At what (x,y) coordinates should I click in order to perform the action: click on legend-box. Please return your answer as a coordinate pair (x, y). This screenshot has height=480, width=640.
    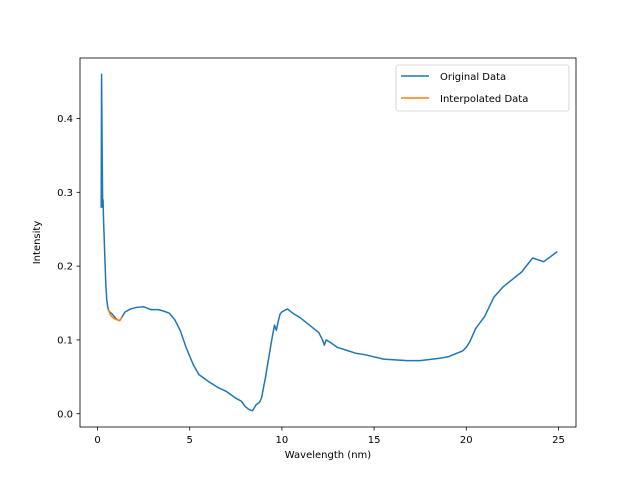
    Looking at the image, I should click on (482, 88).